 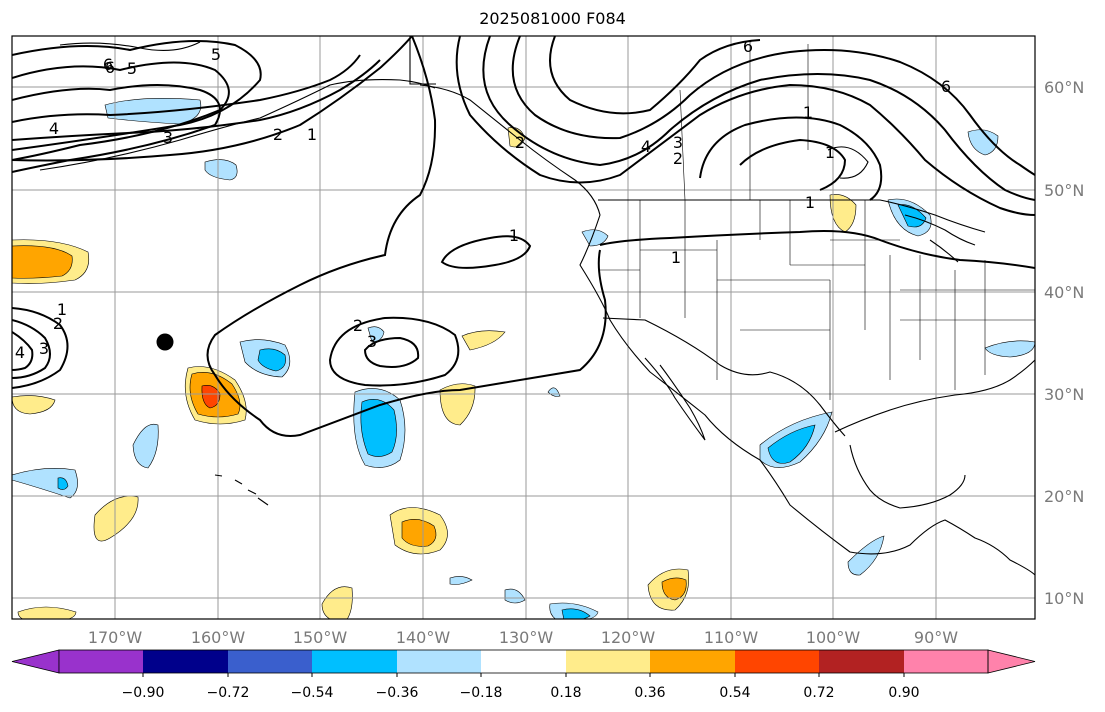 What do you see at coordinates (1011, 661) in the screenshot?
I see `colorbar-extend-max` at bounding box center [1011, 661].